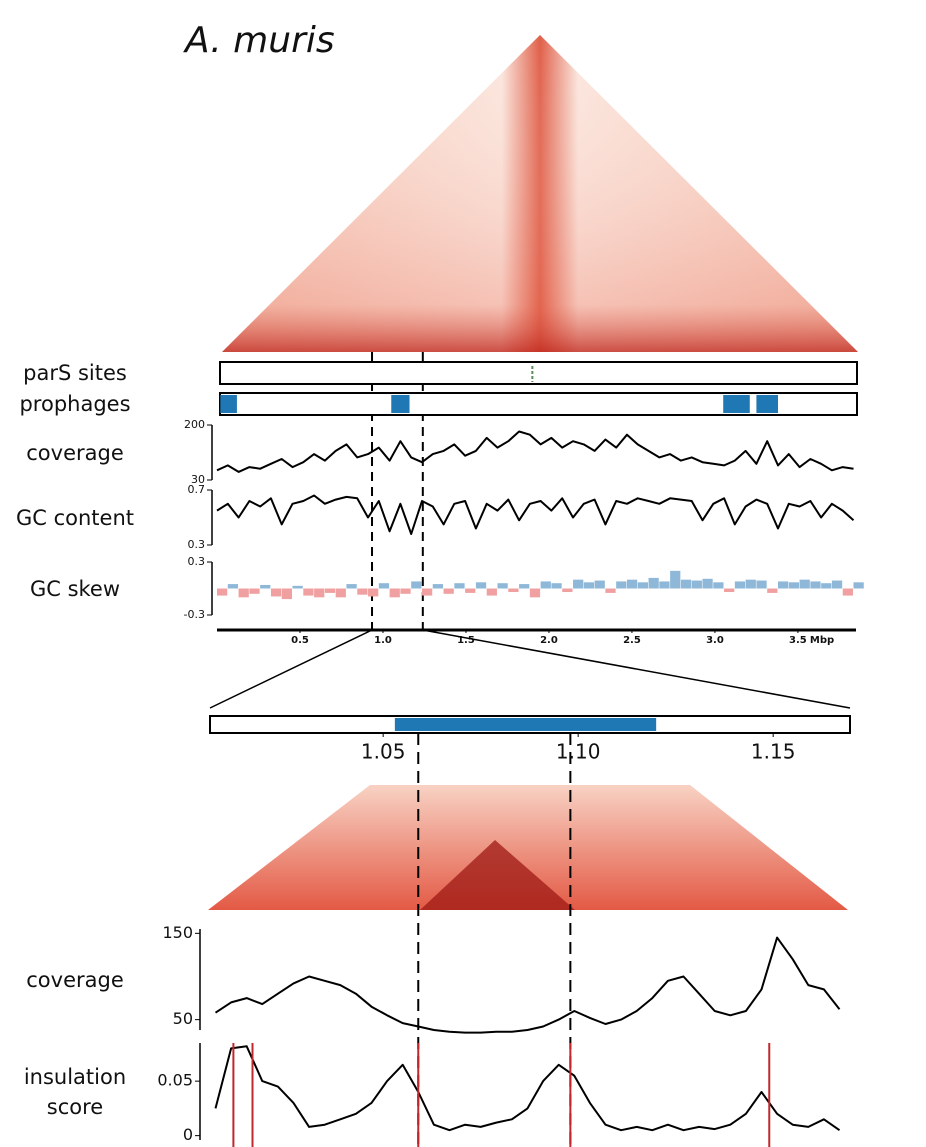 The width and height of the screenshot is (926, 1147). I want to click on hic-domain, so click(497, 875).